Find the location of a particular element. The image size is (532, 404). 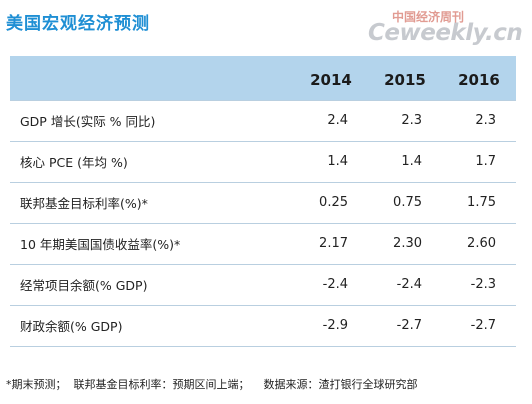

page-title: 美国宏观经济预测 is located at coordinates (78, 24).